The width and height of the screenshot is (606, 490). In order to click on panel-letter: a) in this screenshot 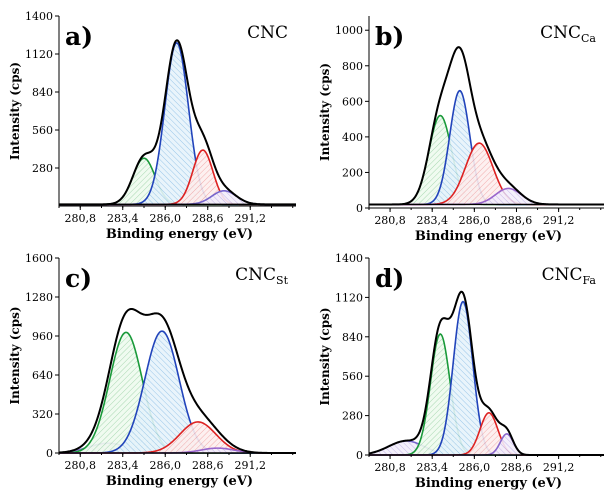, I will do `click(79, 36)`.